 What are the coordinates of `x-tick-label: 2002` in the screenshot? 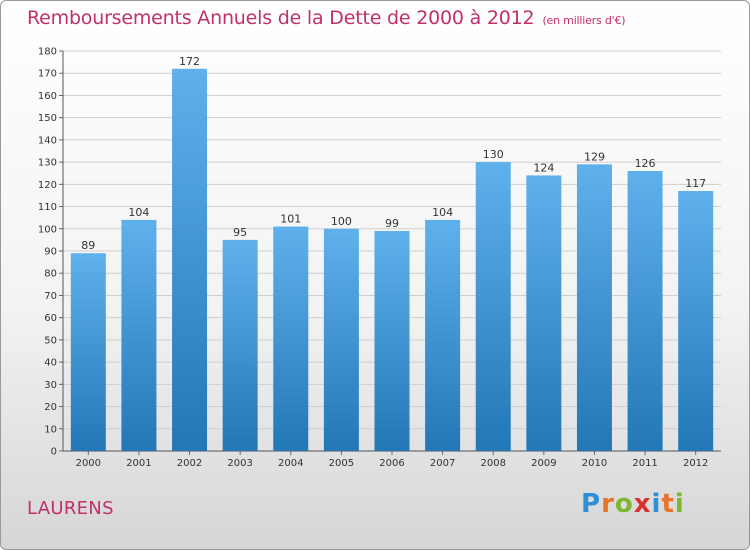 It's located at (189, 463).